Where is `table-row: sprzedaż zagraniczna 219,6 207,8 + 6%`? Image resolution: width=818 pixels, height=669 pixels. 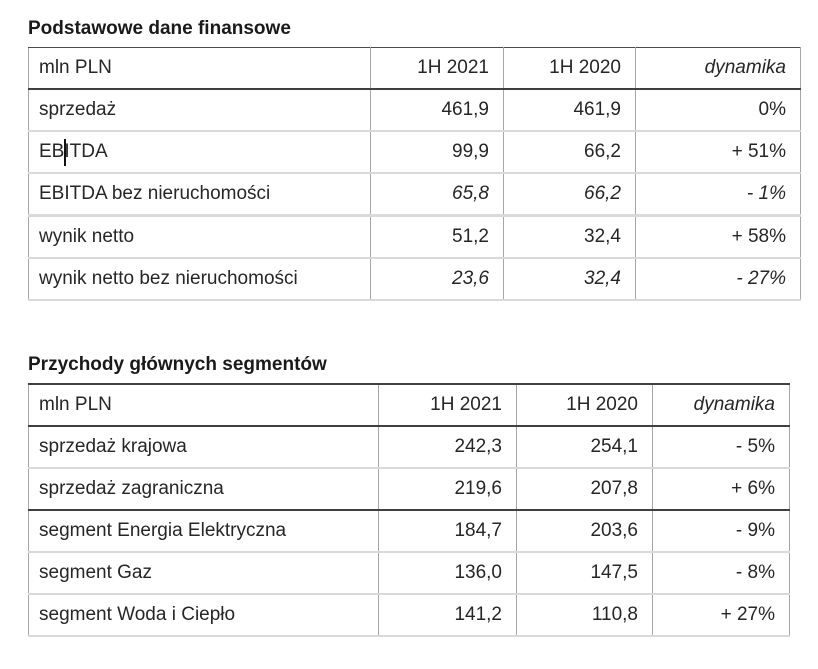
table-row: sprzedaż zagraniczna 219,6 207,8 + 6% is located at coordinates (409, 489).